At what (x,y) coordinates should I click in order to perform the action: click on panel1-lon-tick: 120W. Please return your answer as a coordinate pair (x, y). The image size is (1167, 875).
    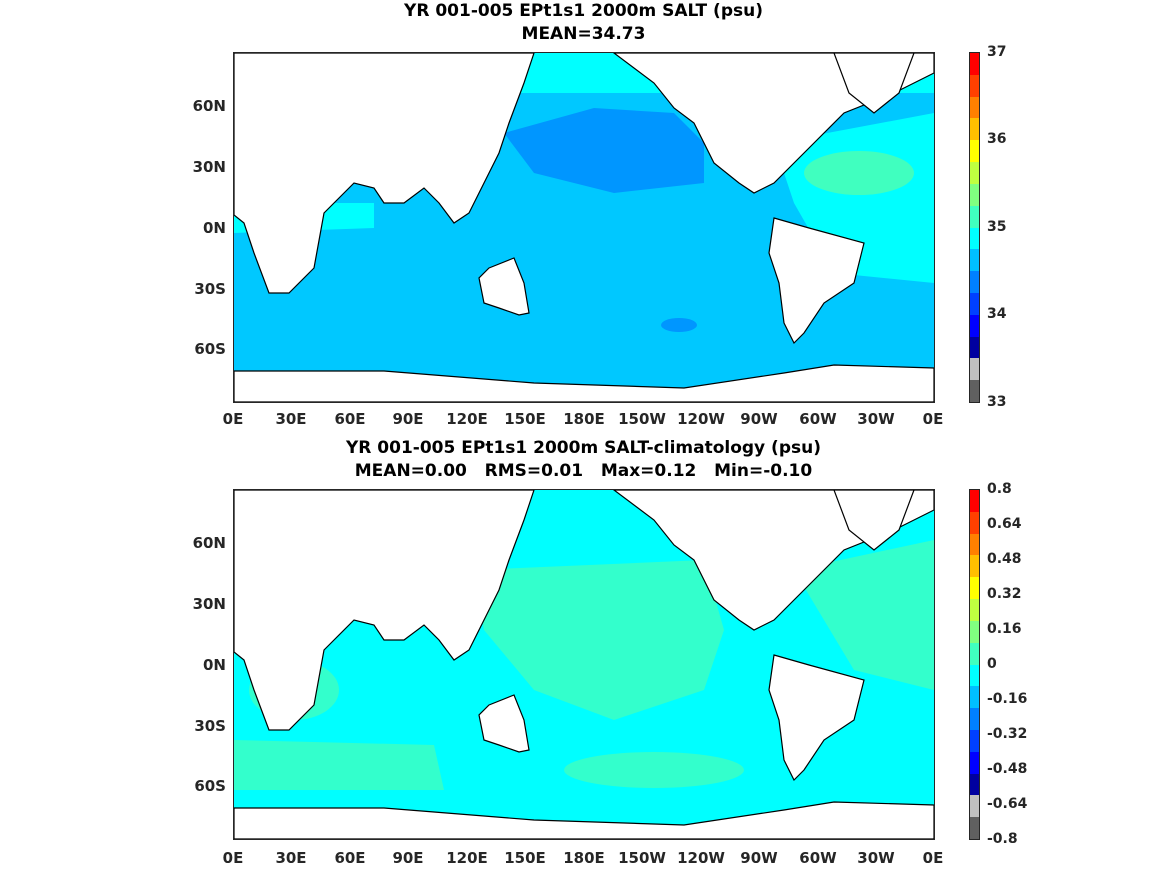
    Looking at the image, I should click on (701, 419).